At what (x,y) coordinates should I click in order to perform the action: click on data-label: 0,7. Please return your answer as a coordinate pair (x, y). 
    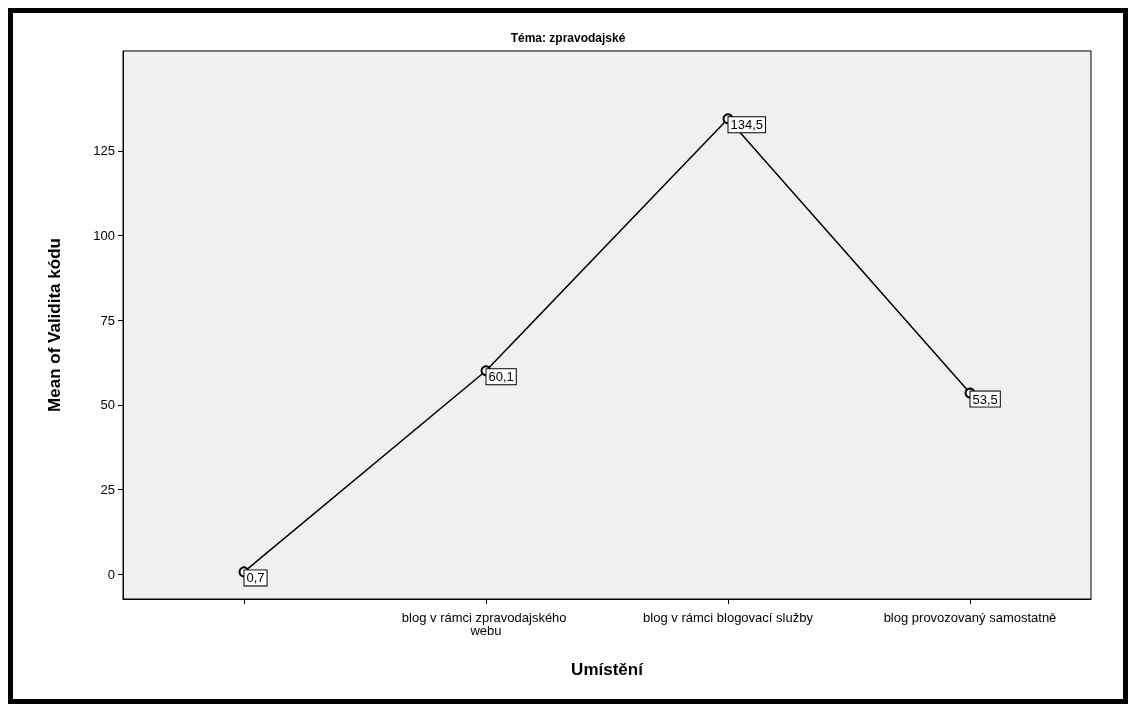
    Looking at the image, I should click on (255, 578).